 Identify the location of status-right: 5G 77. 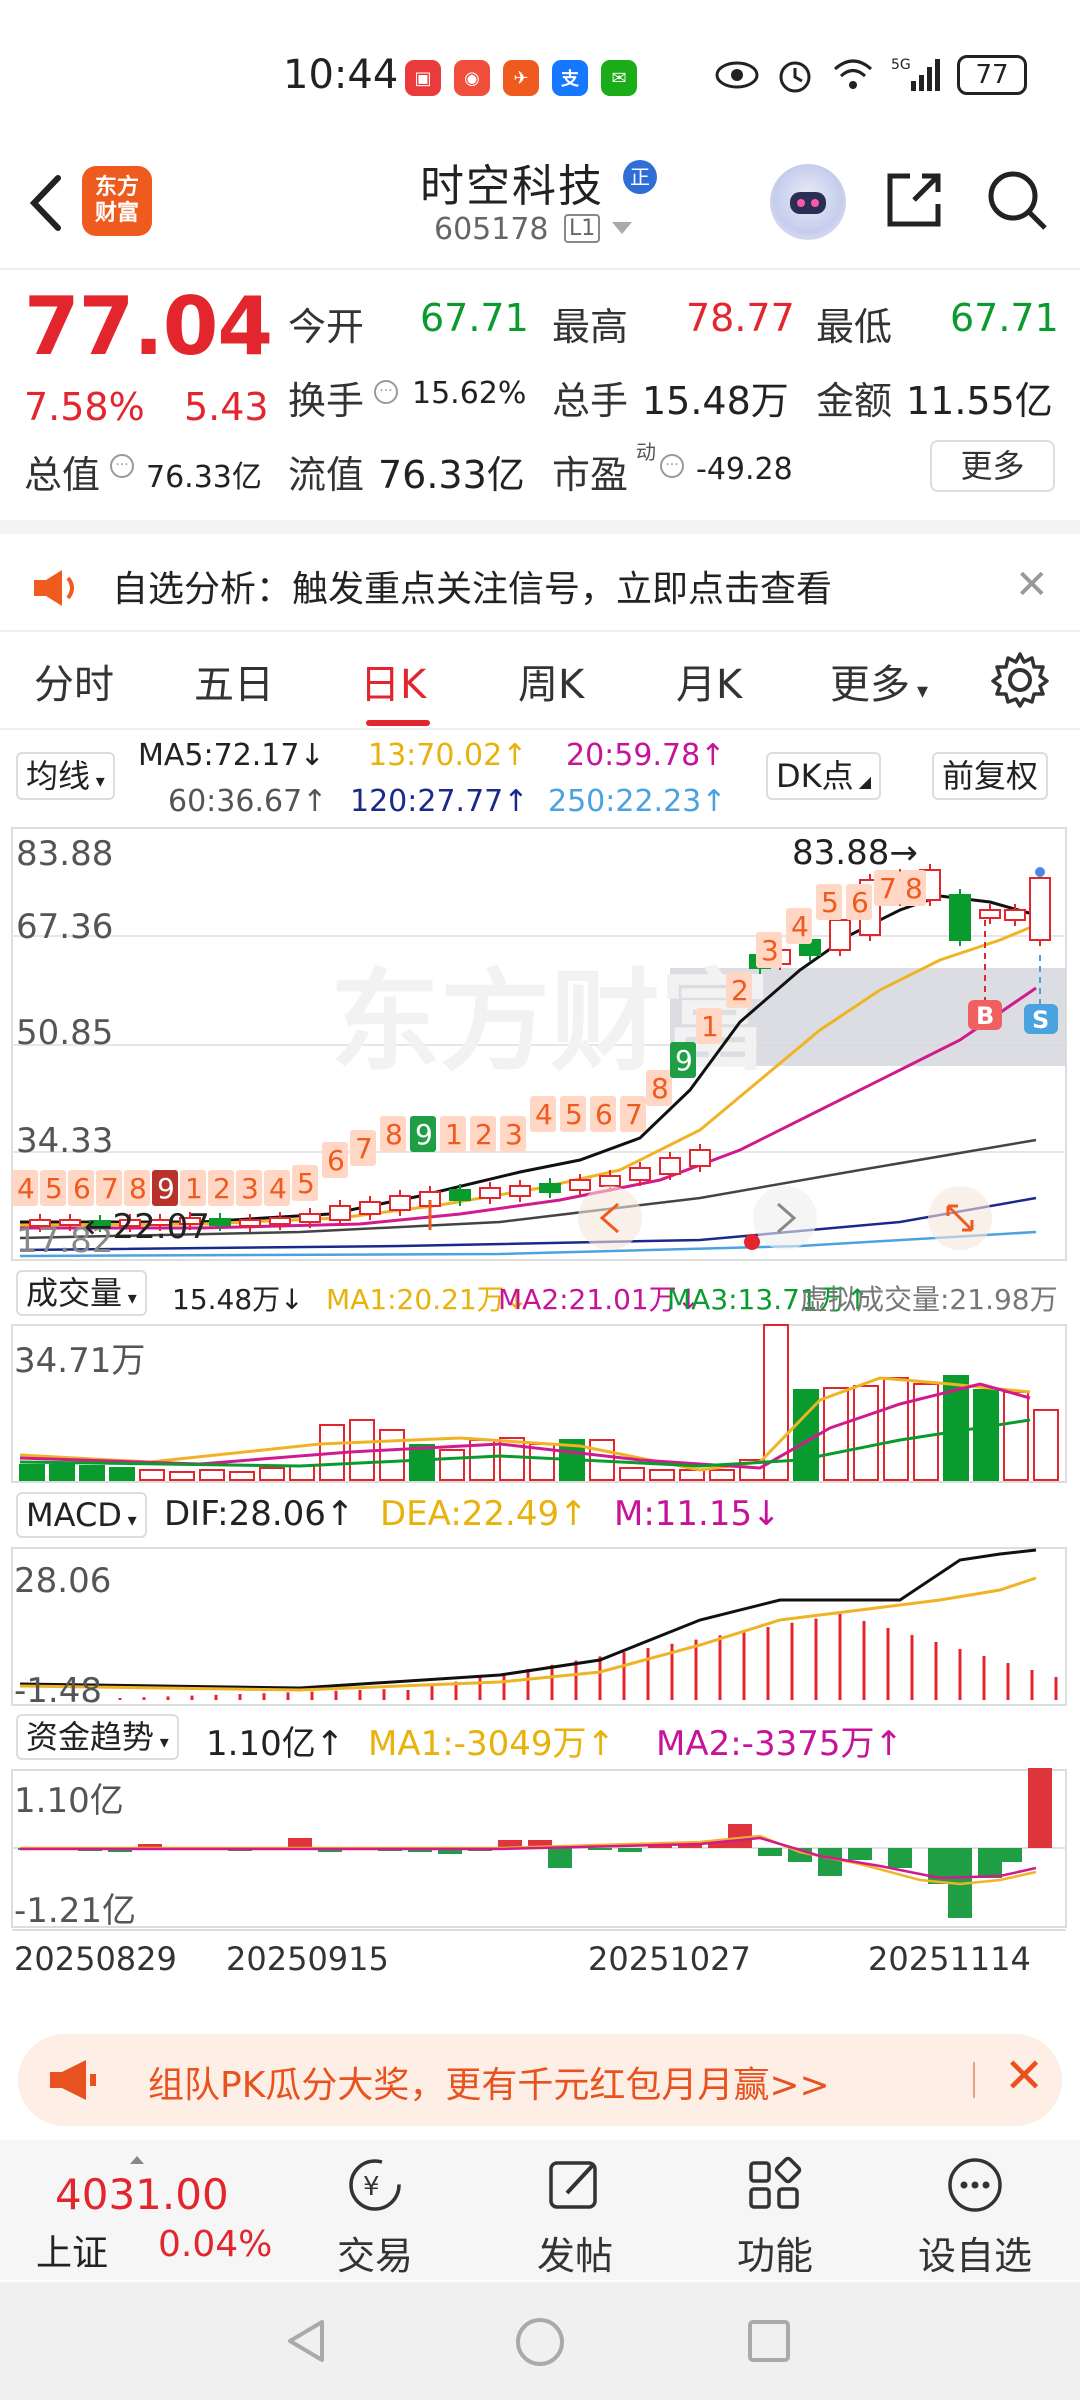
(871, 75).